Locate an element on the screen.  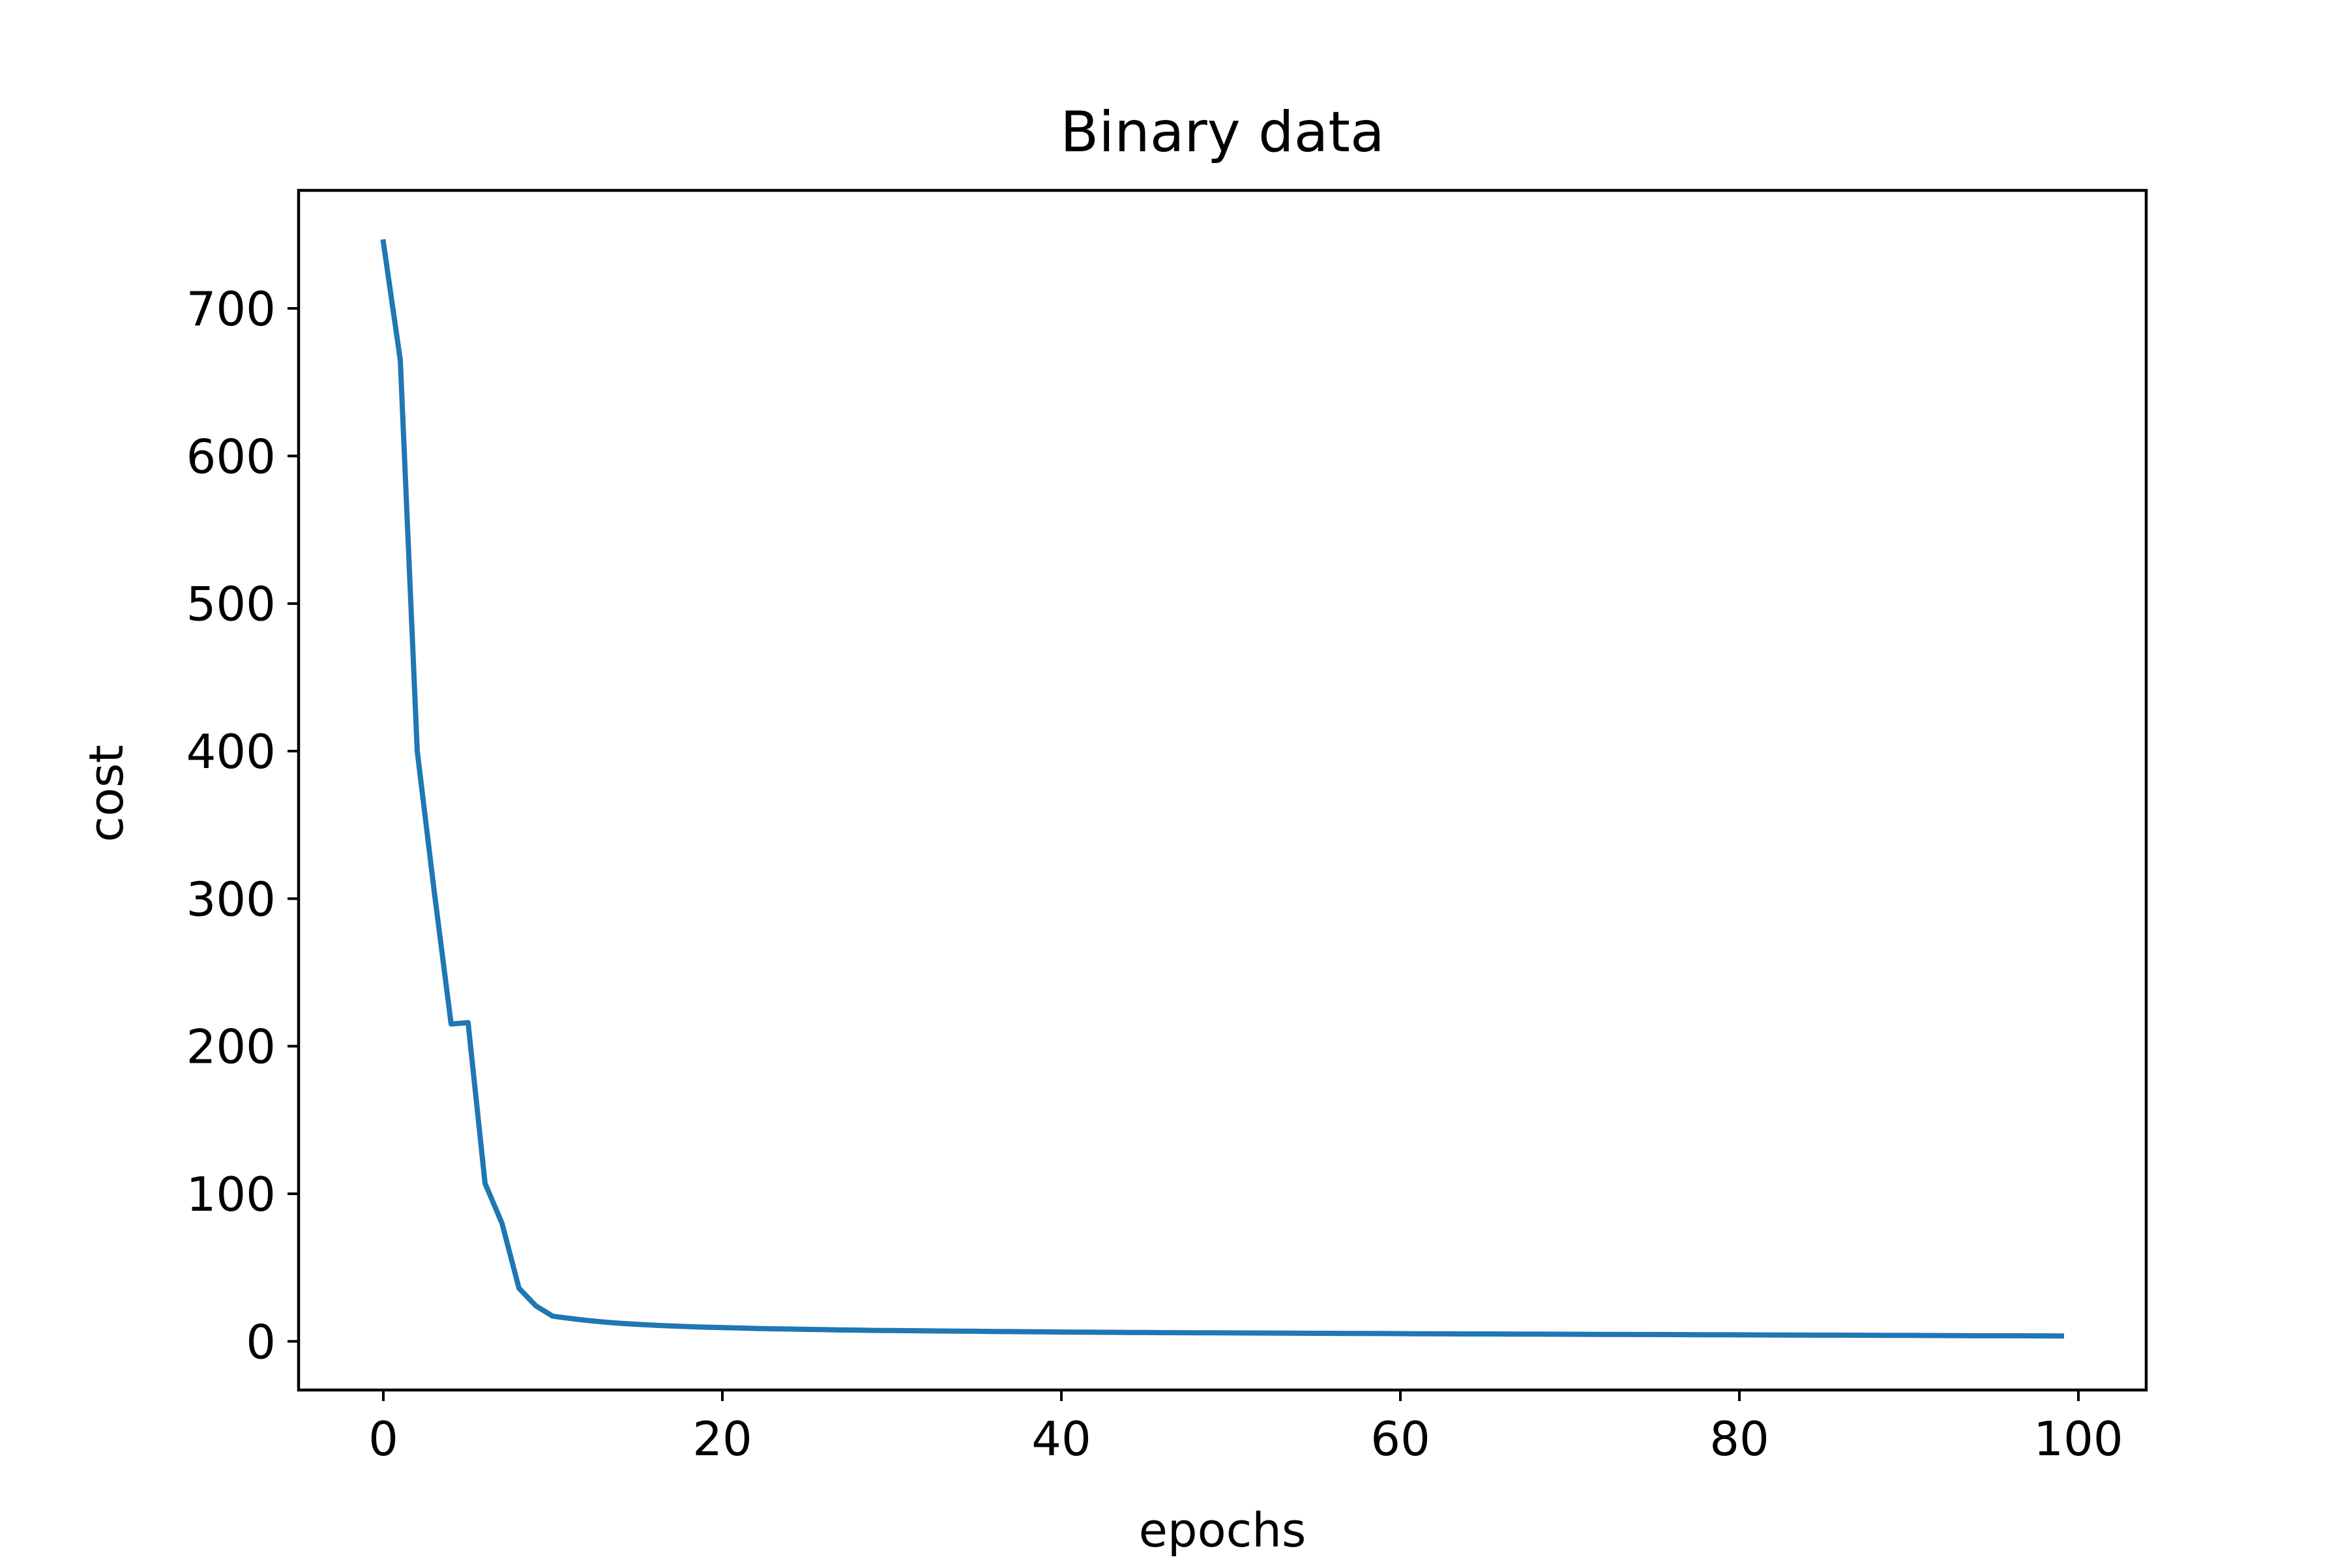
y-tick-label: 700 is located at coordinates (231, 309).